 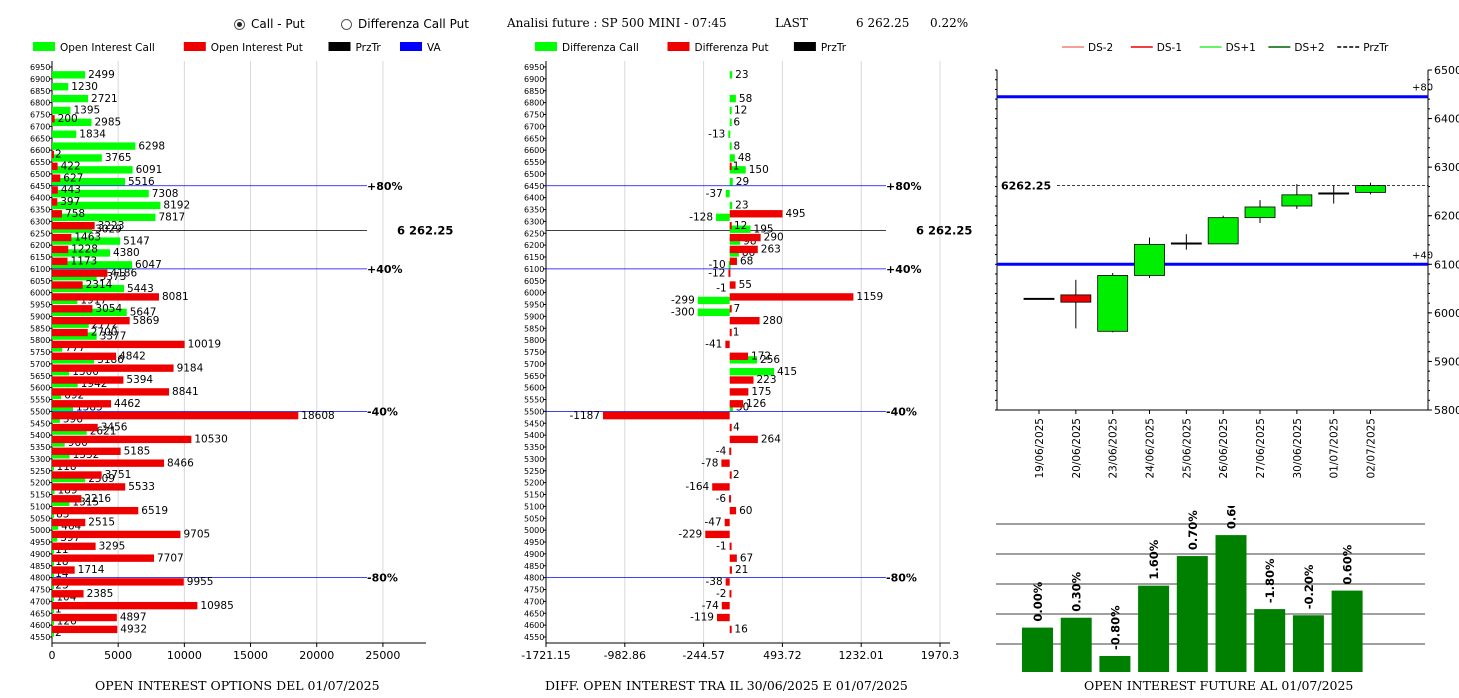 What do you see at coordinates (99, 285) in the screenshot?
I see `put-value-label: 2314` at bounding box center [99, 285].